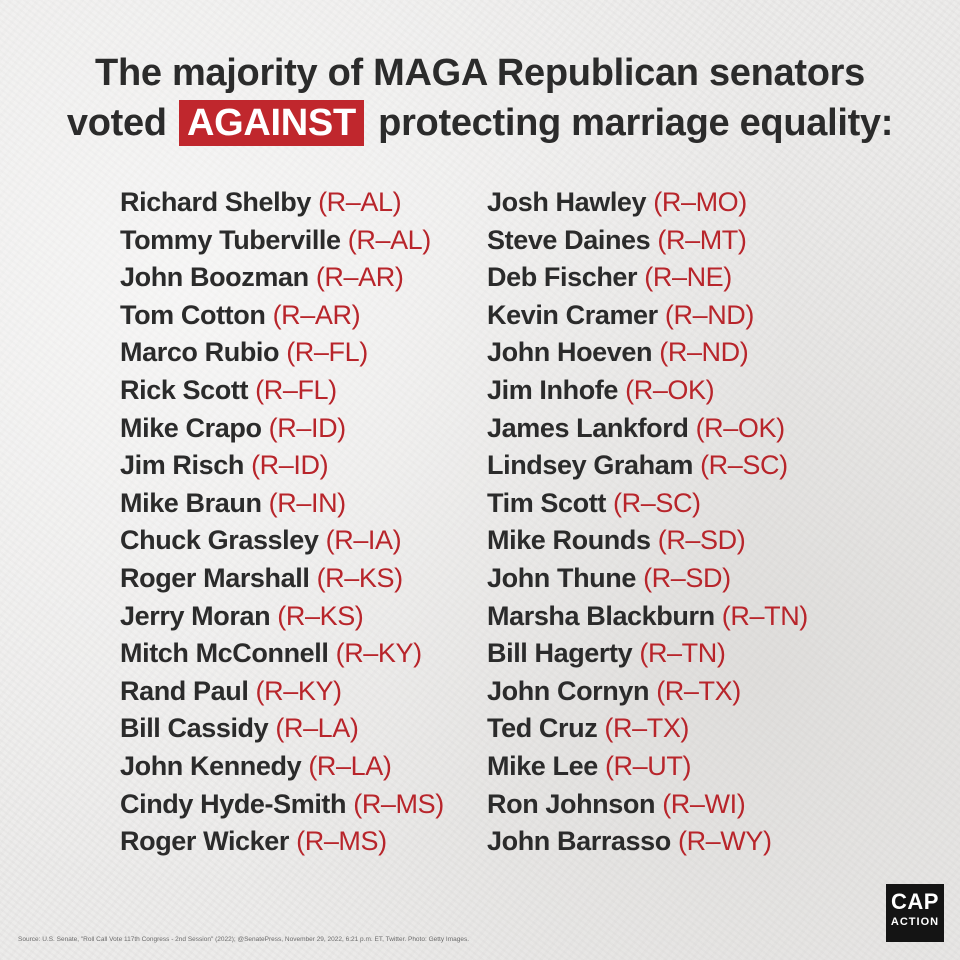 The height and width of the screenshot is (960, 960). I want to click on senator-name: Mike Crapo, so click(191, 427).